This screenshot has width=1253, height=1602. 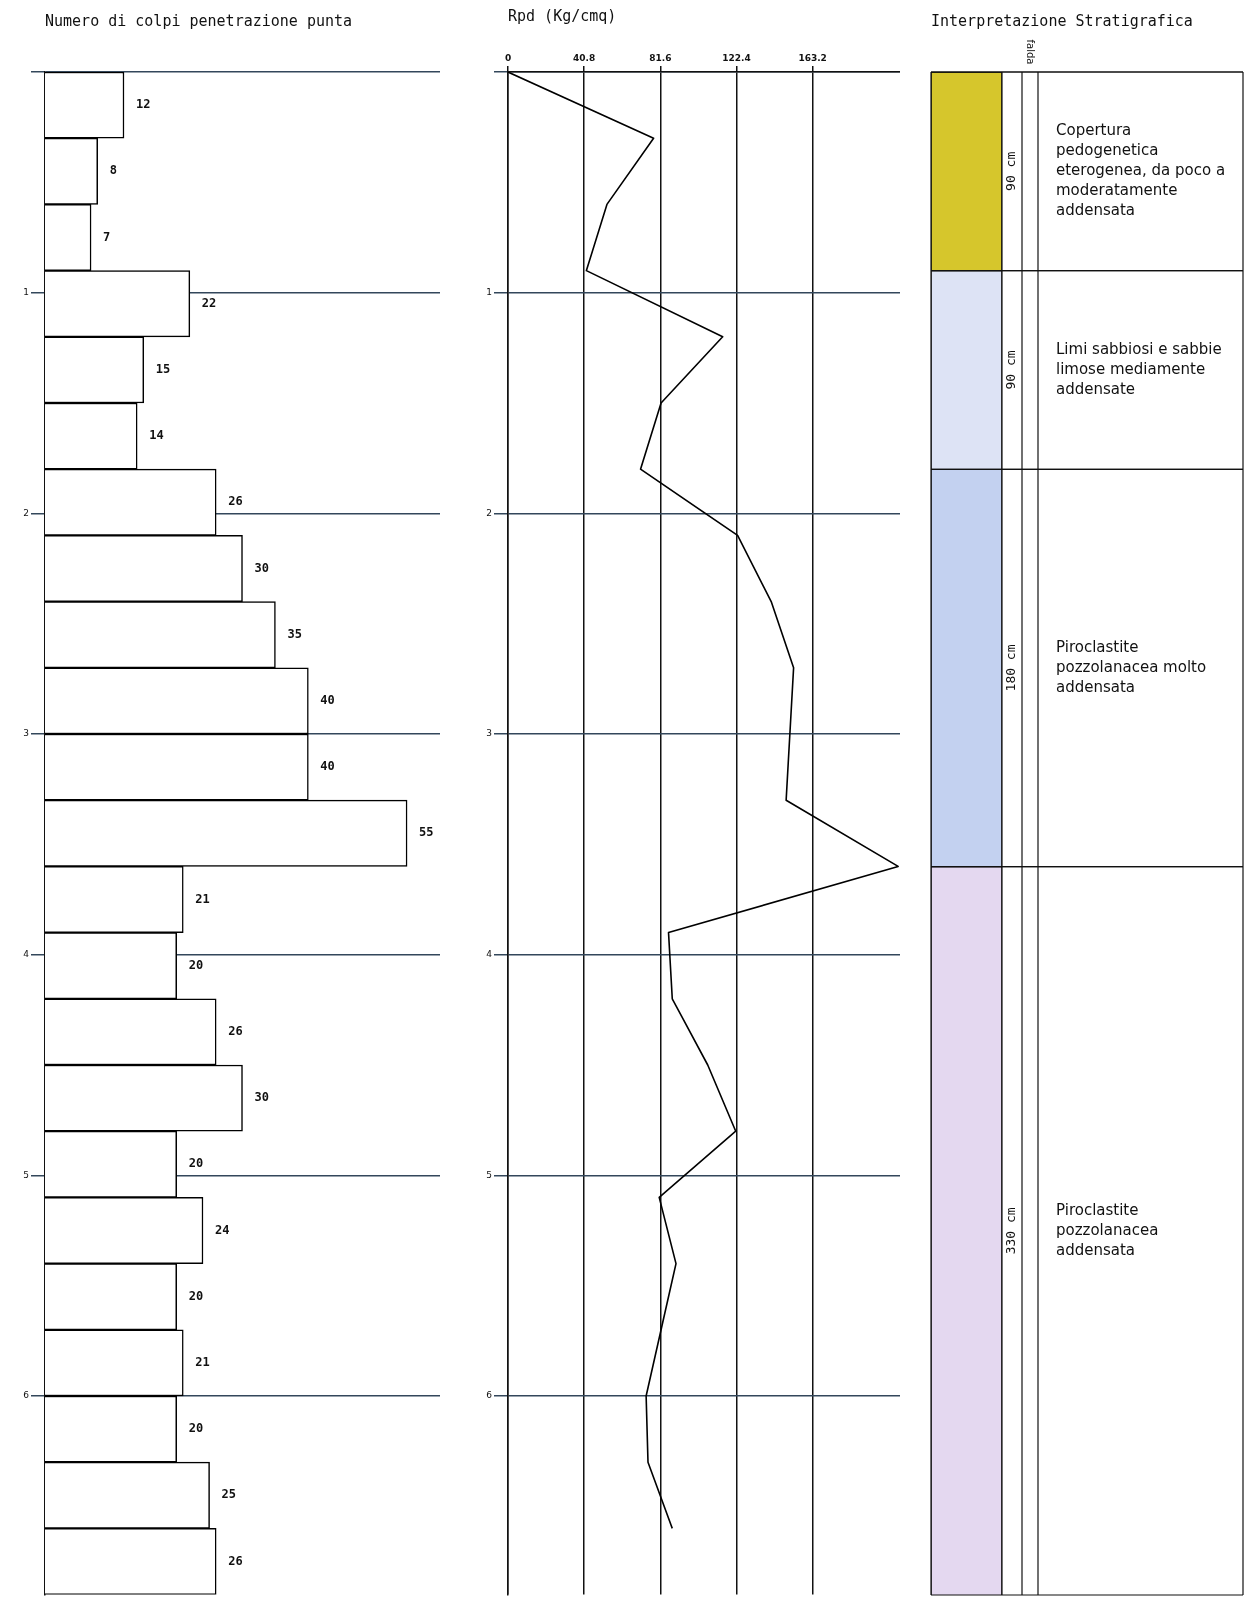 I want to click on text: falda, so click(x=1031, y=52).